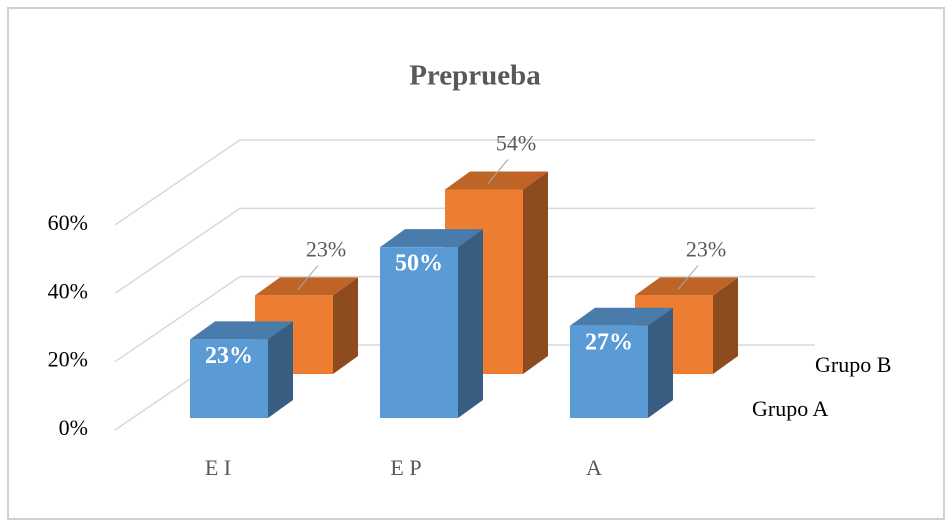  I want to click on data-label: 50%, so click(419, 264).